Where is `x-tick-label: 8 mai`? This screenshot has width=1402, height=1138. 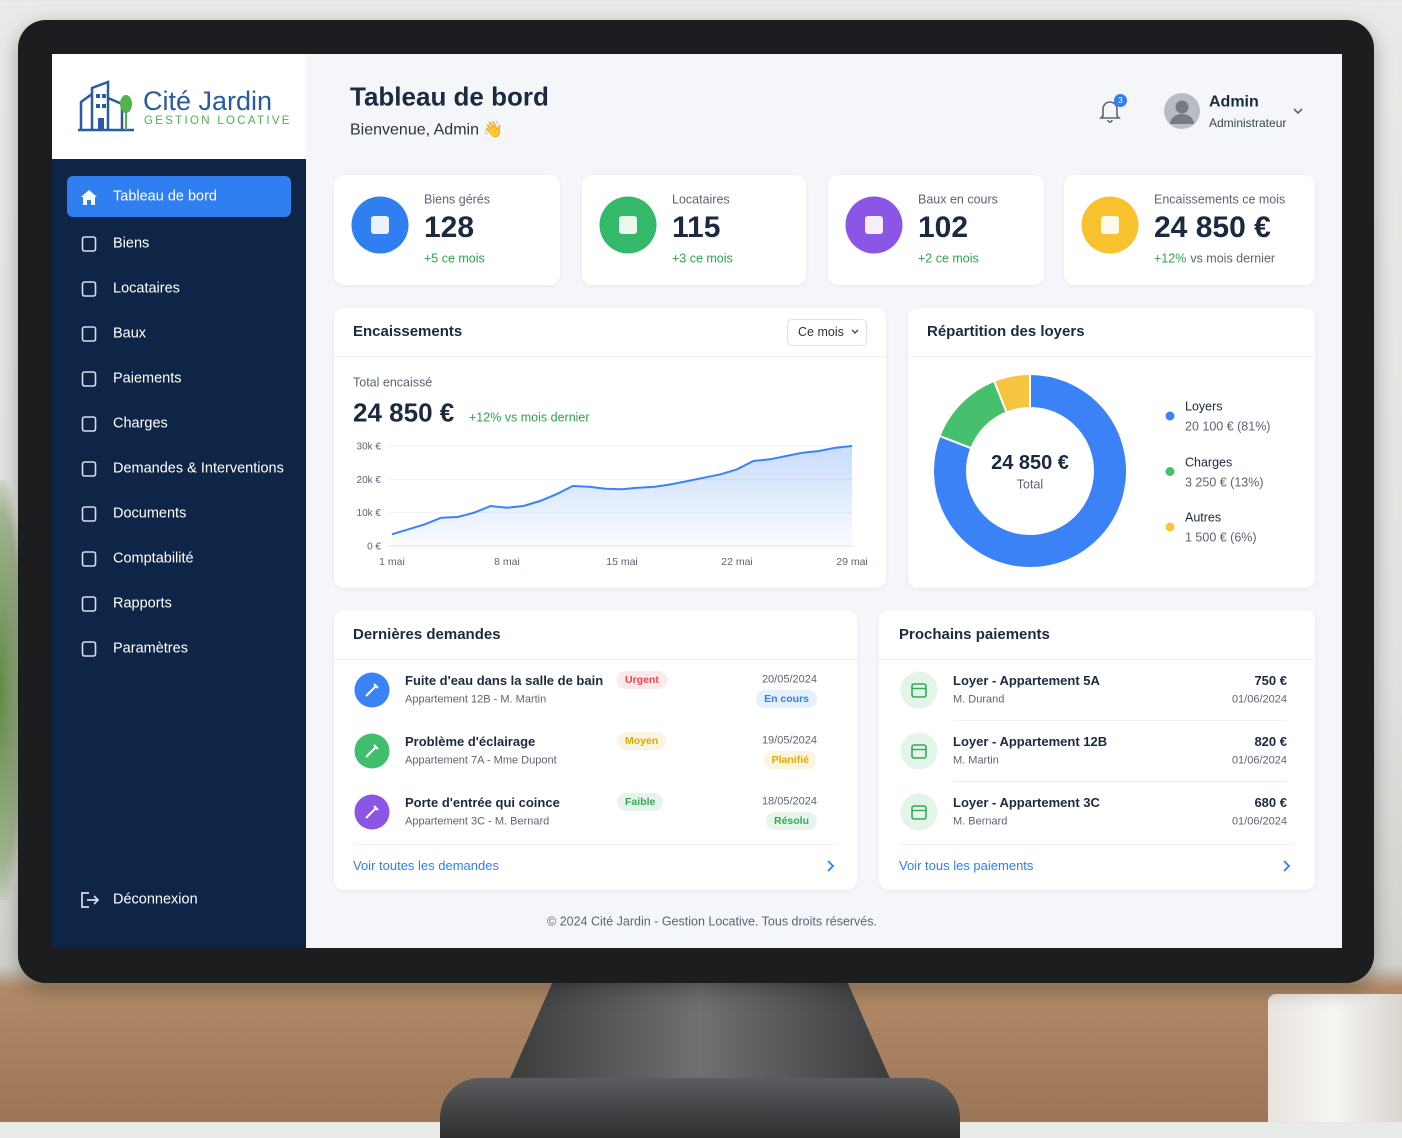
x-tick-label: 8 mai is located at coordinates (507, 562).